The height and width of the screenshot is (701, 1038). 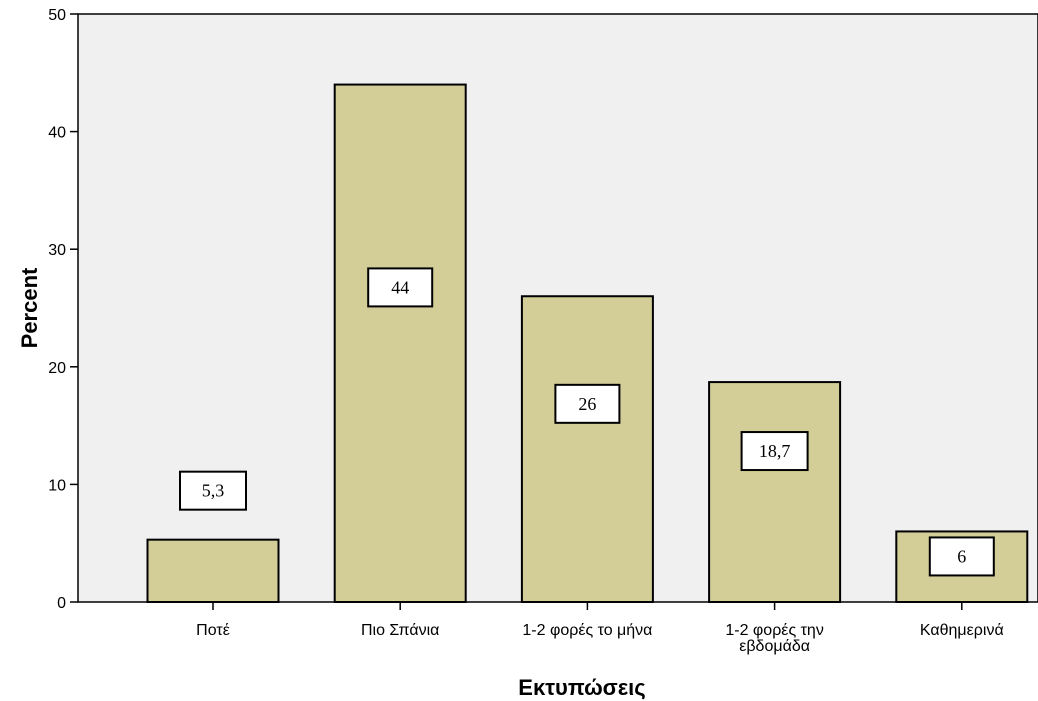 I want to click on x-axis-title: Εκτυπώσεις, so click(x=581, y=687).